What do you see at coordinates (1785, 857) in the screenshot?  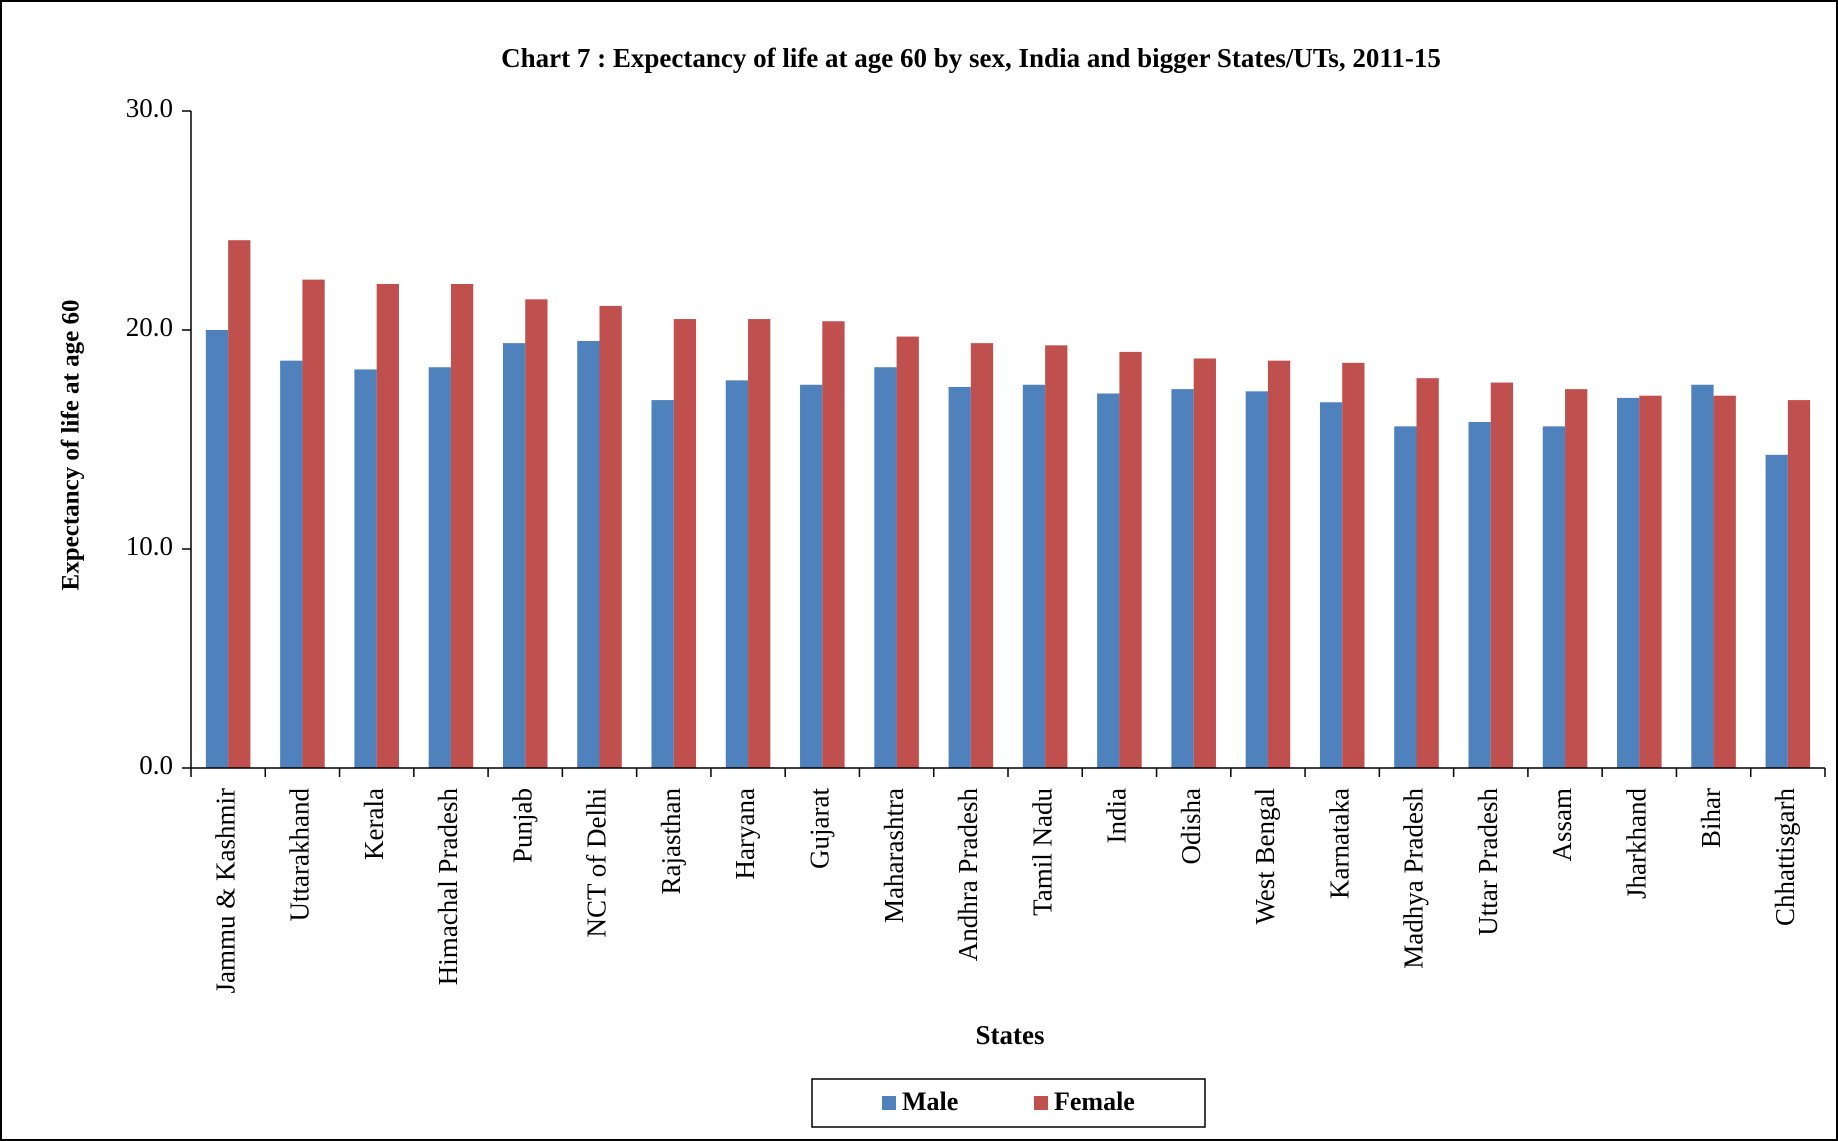 I see `x-tick-label: Chhattisgarh` at bounding box center [1785, 857].